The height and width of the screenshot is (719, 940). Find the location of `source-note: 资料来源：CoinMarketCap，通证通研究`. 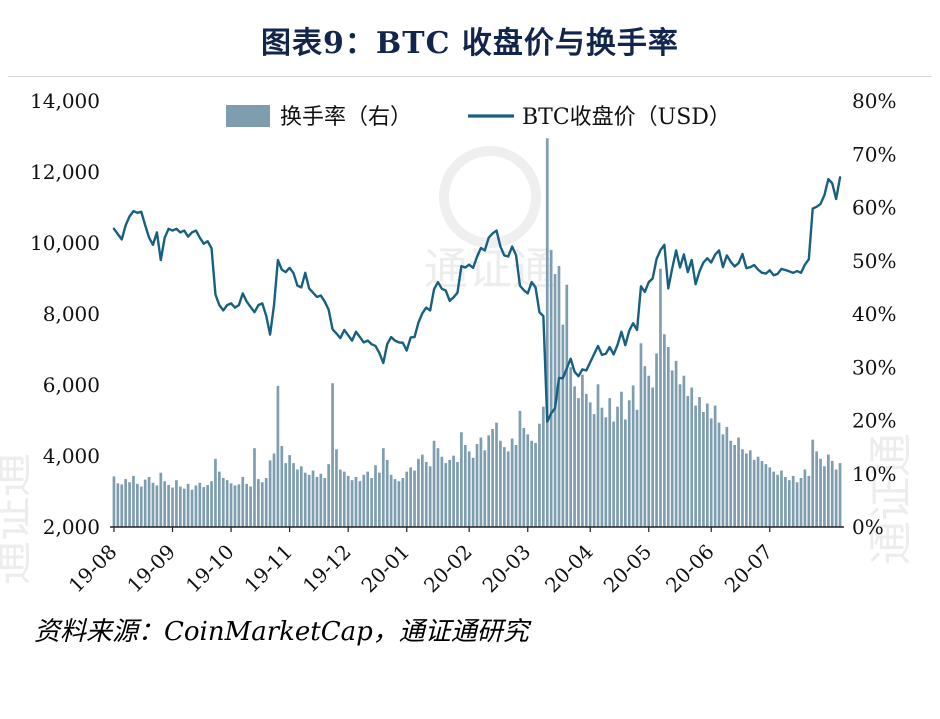

source-note: 资料来源：CoinMarketCap，通证通研究 is located at coordinates (281, 632).